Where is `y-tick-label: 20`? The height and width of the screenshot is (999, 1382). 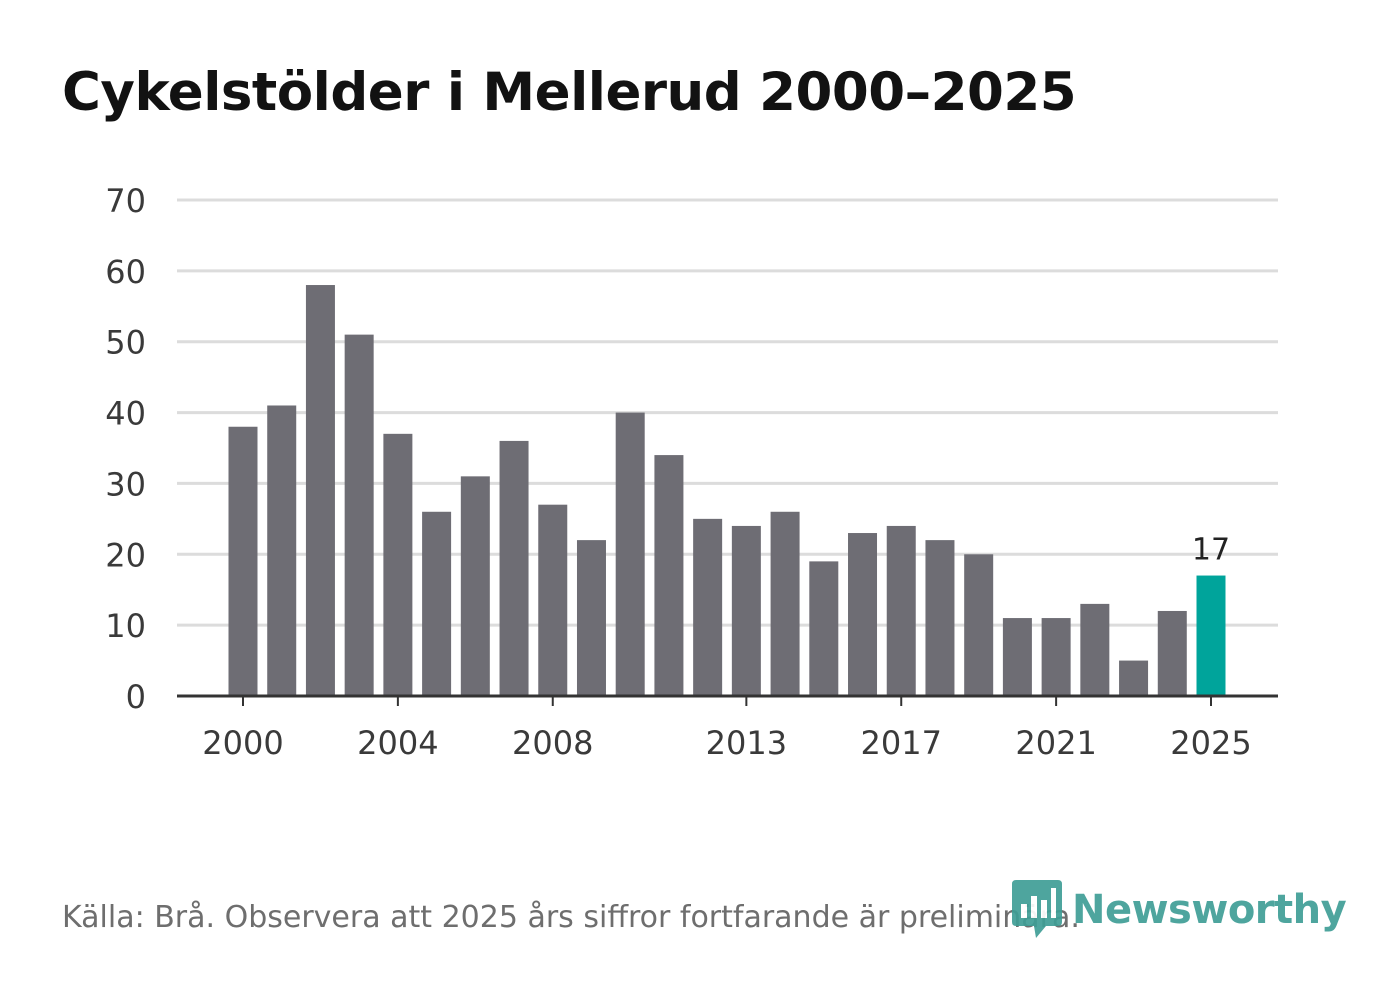 y-tick-label: 20 is located at coordinates (125, 555).